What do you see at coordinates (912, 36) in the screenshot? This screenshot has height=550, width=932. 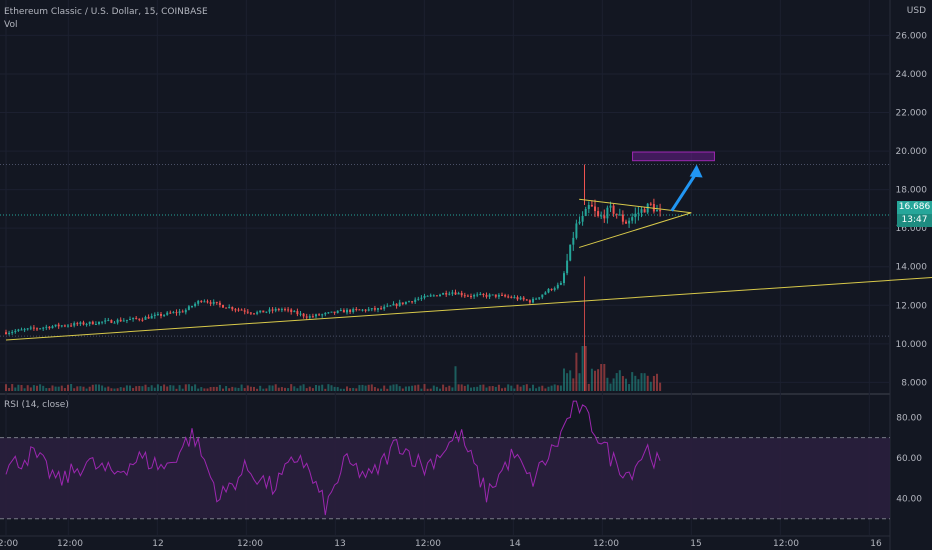 I see `price-axis-label: 26.000` at bounding box center [912, 36].